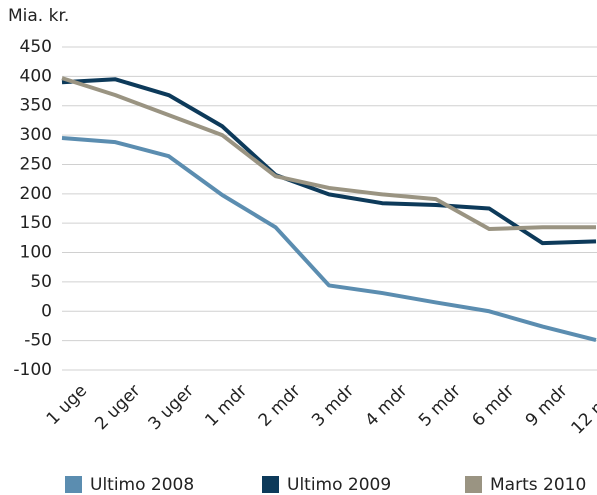 This screenshot has height=495, width=597. What do you see at coordinates (36, 47) in the screenshot?
I see `y-tick-label: 450` at bounding box center [36, 47].